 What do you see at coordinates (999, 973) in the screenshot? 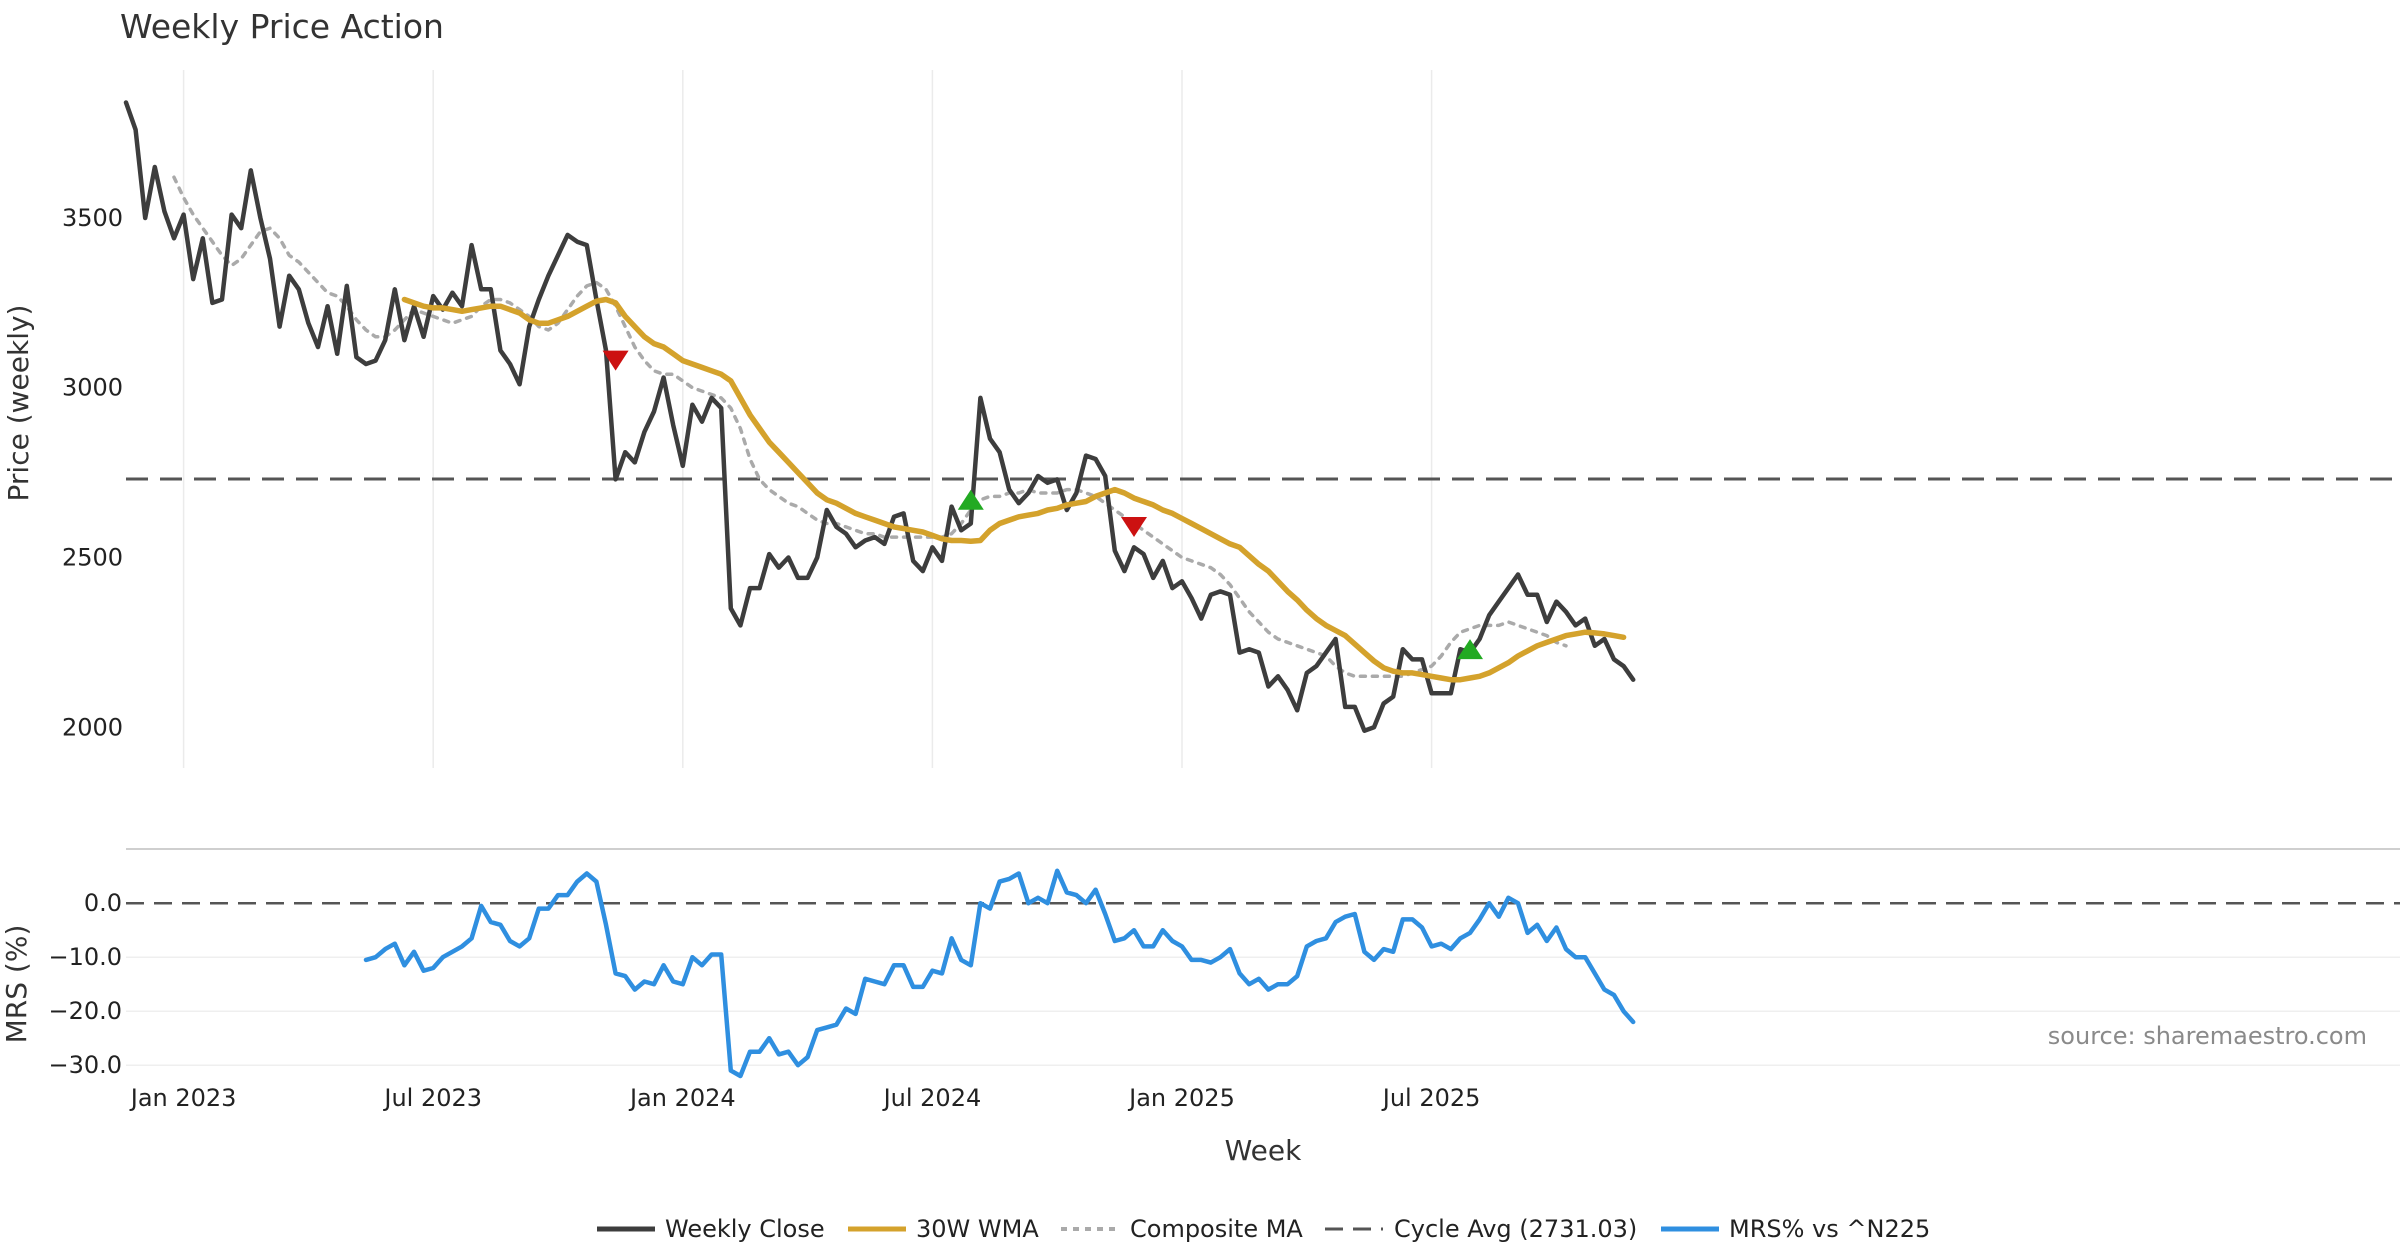
I see `series-mrs-vs-n225` at bounding box center [999, 973].